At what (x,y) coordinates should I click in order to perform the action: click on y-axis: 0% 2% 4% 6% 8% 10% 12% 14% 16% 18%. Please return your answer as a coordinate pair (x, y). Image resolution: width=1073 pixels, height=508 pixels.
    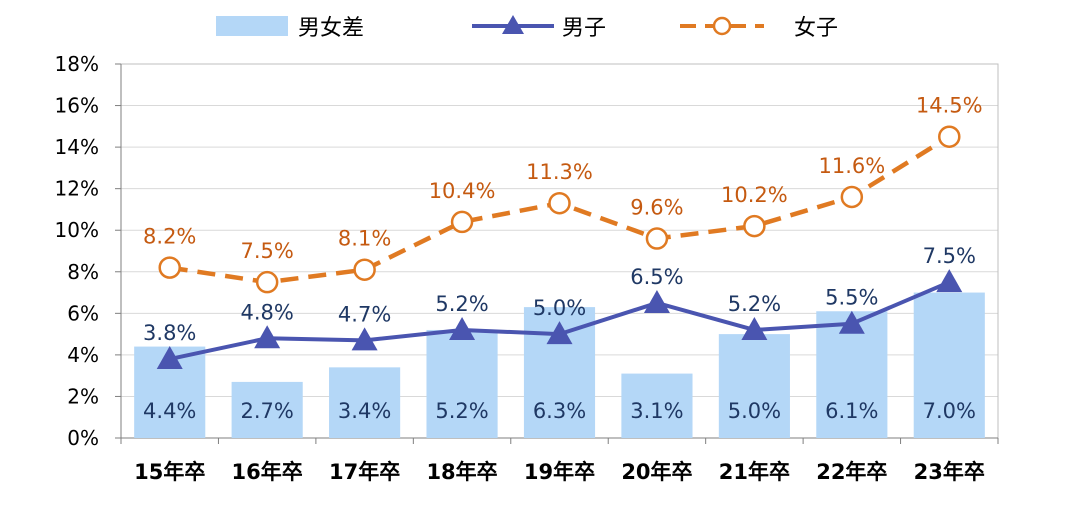
    Looking at the image, I should click on (88, 251).